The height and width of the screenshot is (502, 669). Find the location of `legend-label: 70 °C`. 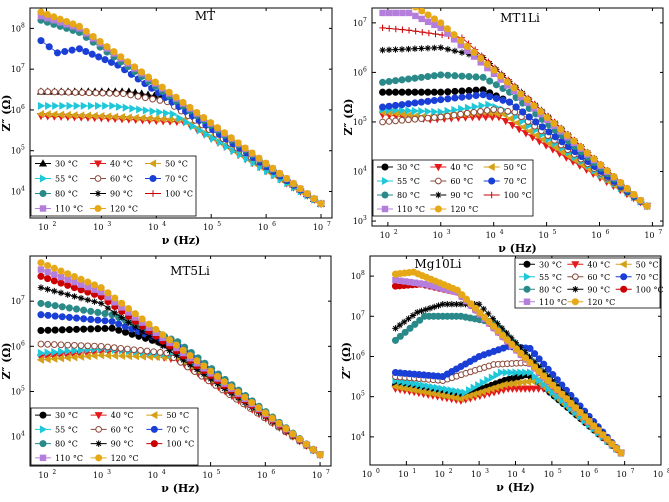

legend-label: 70 °C is located at coordinates (647, 277).